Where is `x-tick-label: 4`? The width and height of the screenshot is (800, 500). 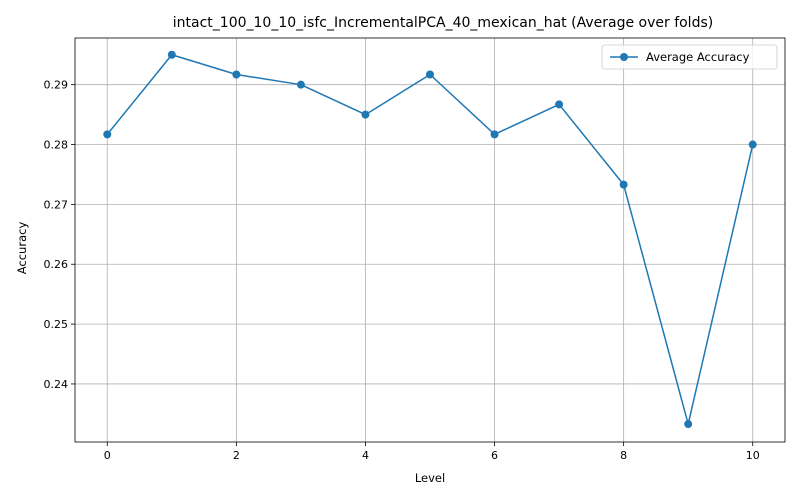 x-tick-label: 4 is located at coordinates (365, 455).